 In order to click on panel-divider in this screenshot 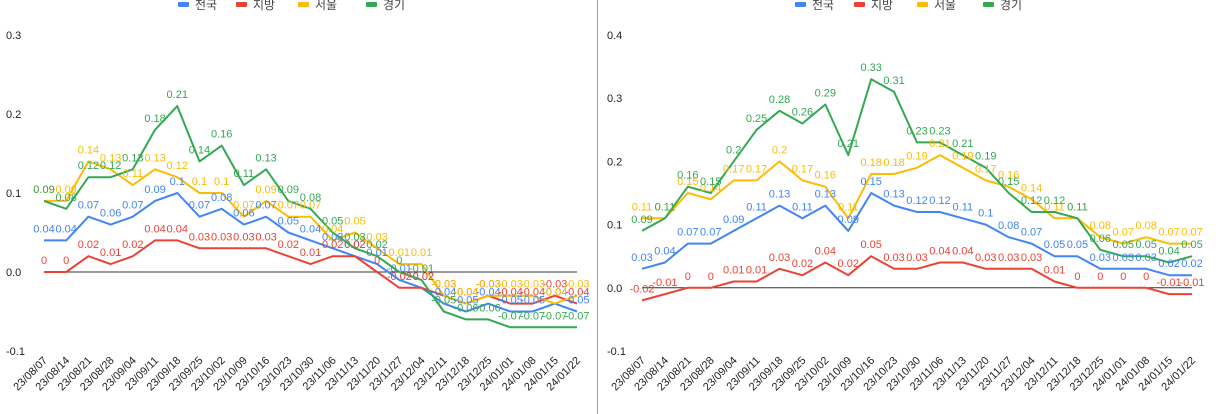, I will do `click(597, 207)`.